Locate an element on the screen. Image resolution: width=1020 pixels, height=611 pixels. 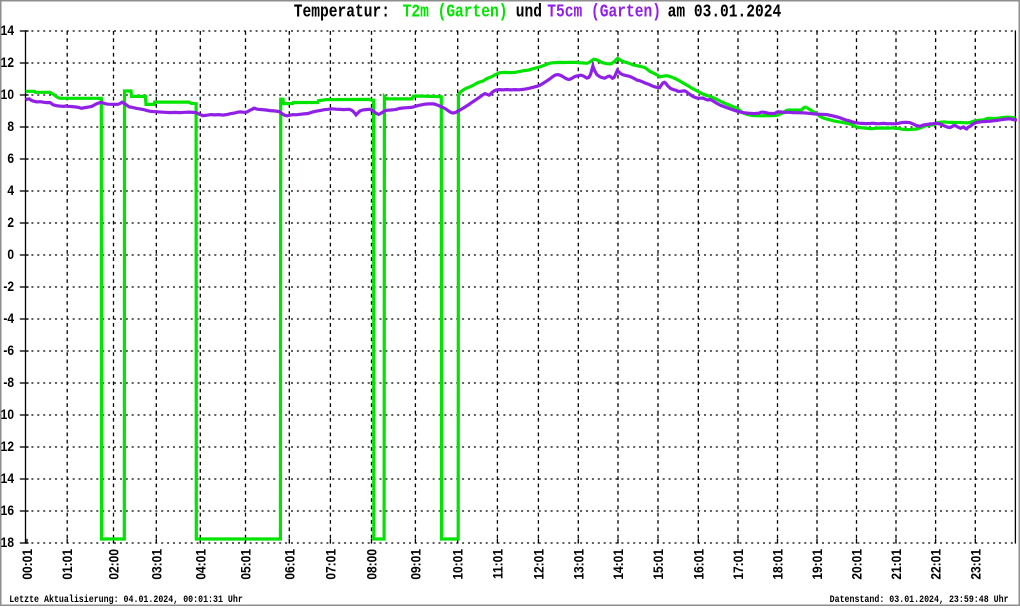
svg-text: 12 is located at coordinates (7, 62).